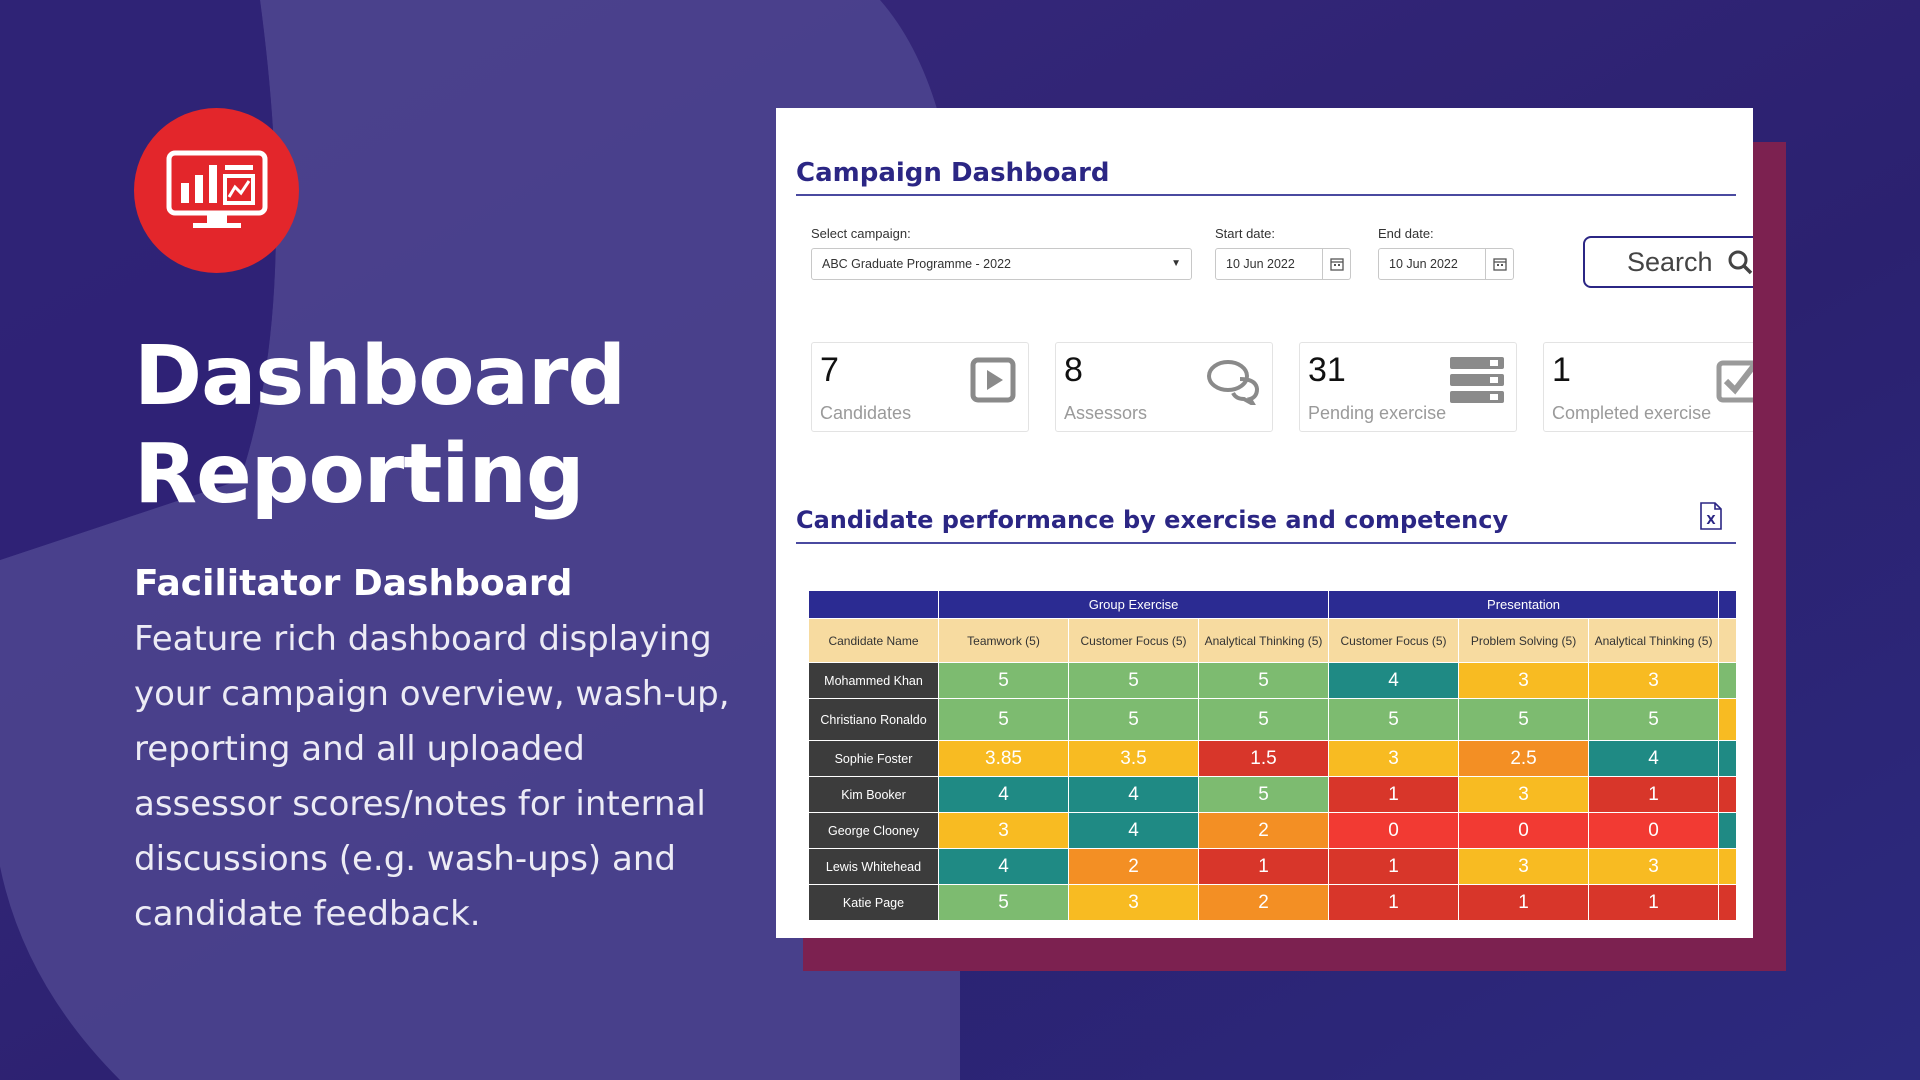 Image resolution: width=1920 pixels, height=1080 pixels. I want to click on search-icon, so click(1740, 262).